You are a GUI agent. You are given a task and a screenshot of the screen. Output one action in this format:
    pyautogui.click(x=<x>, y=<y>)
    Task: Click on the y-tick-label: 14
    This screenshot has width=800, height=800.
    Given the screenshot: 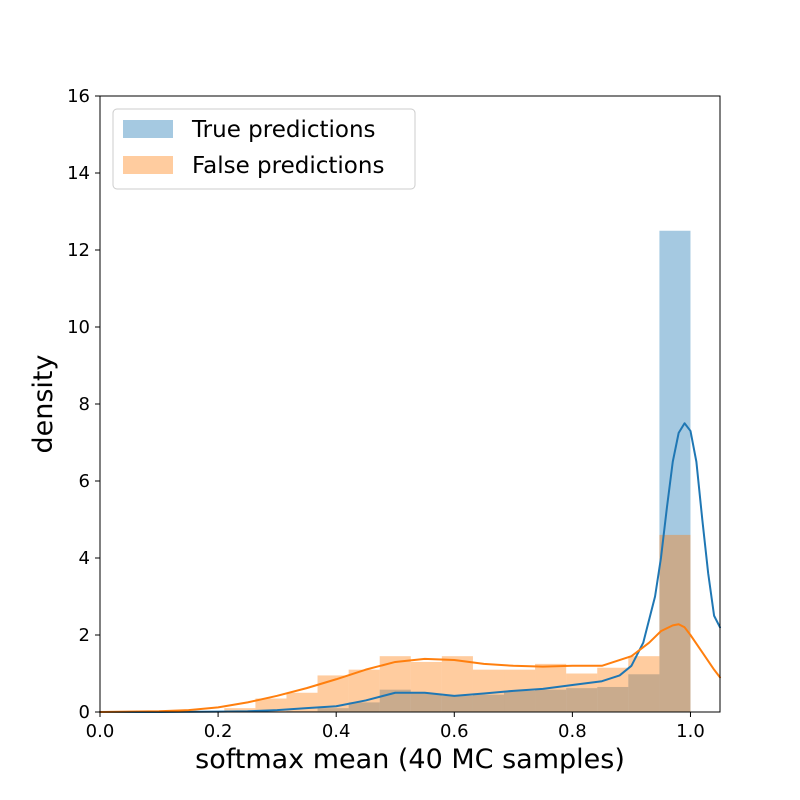 What is the action you would take?
    pyautogui.click(x=78, y=173)
    